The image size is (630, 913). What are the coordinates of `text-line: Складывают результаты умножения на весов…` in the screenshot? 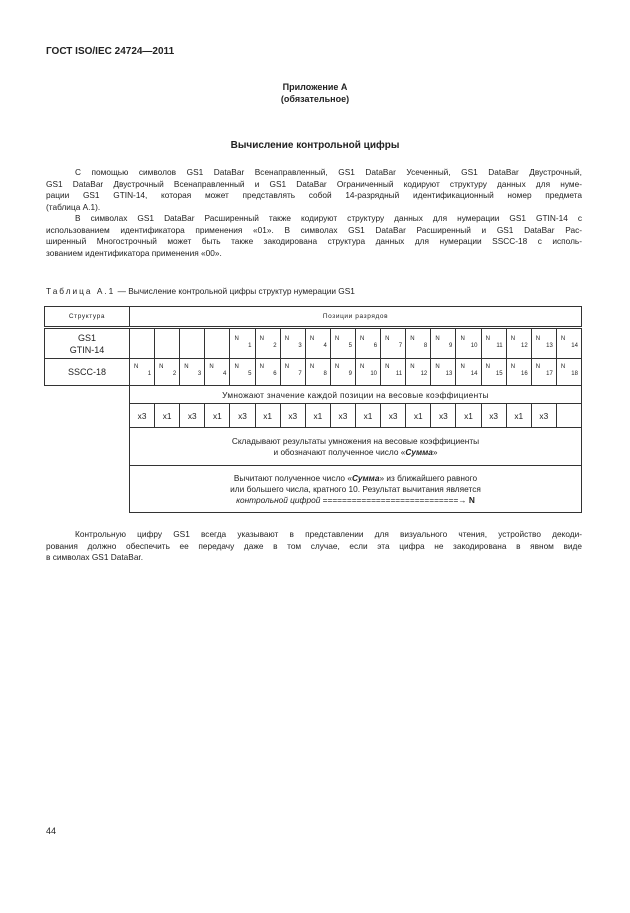 It's located at (355, 440).